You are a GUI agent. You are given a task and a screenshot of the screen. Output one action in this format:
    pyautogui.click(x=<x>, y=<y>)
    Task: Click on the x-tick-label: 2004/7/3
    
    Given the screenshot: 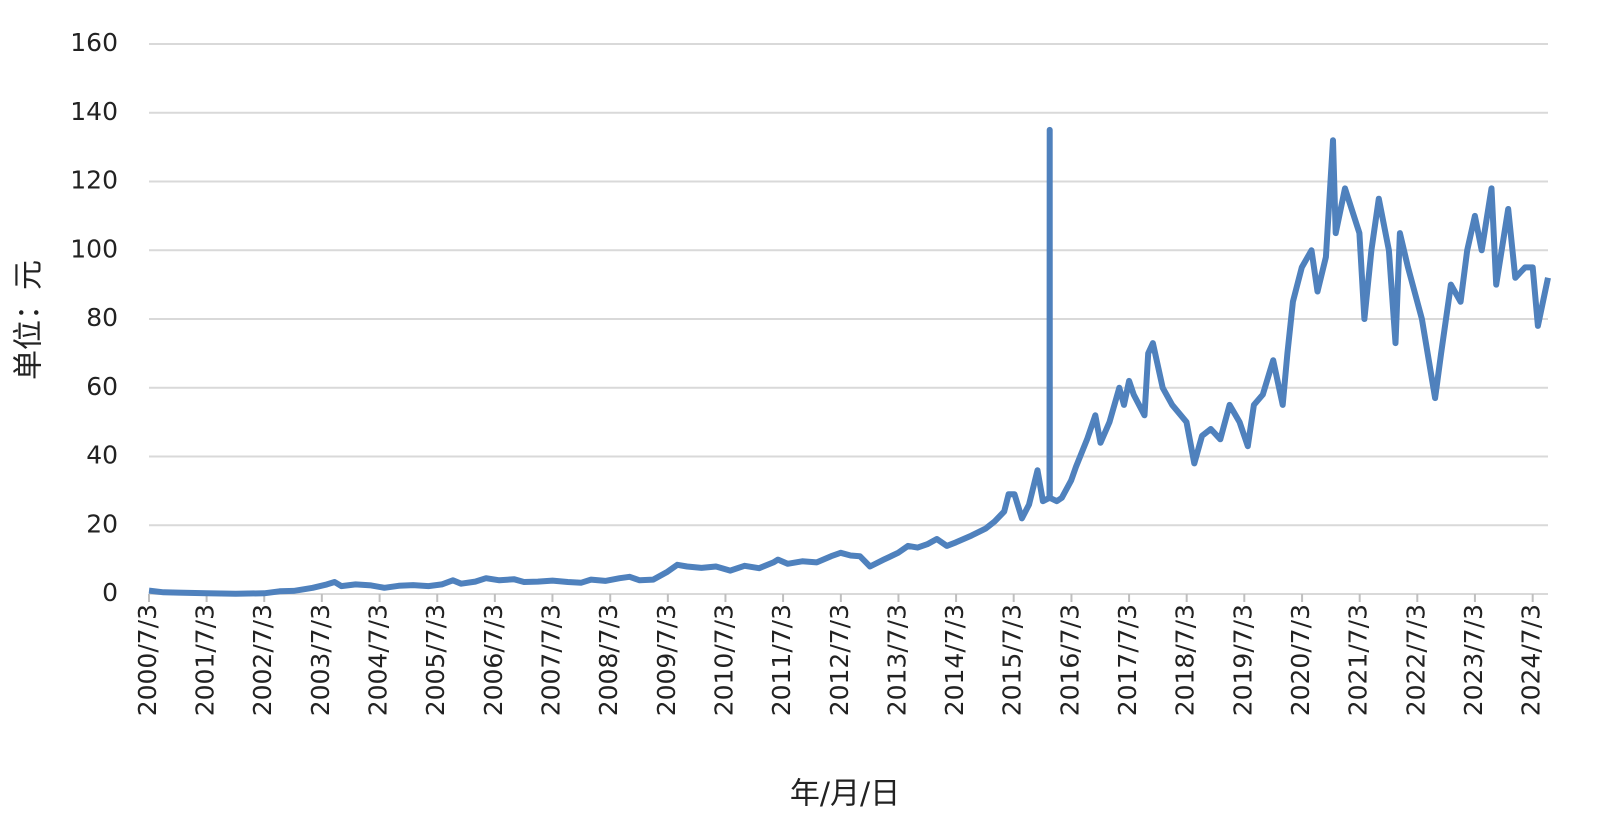 What is the action you would take?
    pyautogui.click(x=378, y=660)
    